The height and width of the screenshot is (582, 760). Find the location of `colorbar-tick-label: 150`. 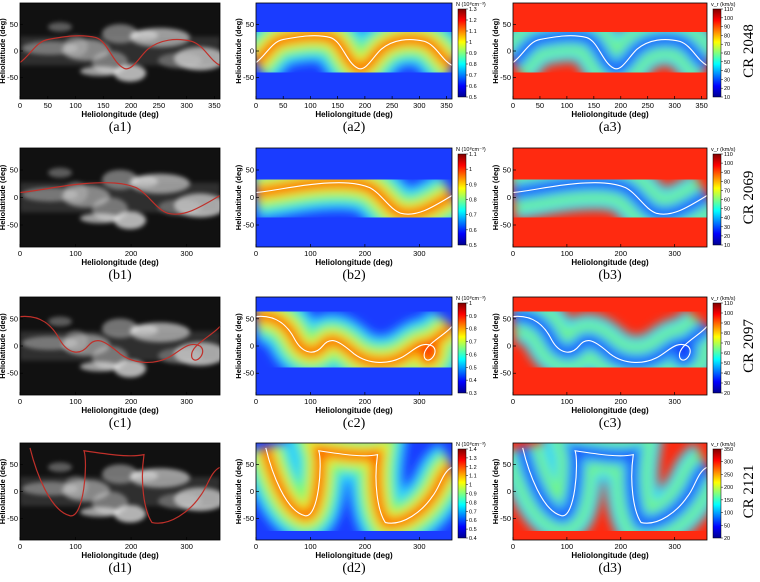

colorbar-tick-label: 150 is located at coordinates (728, 501).